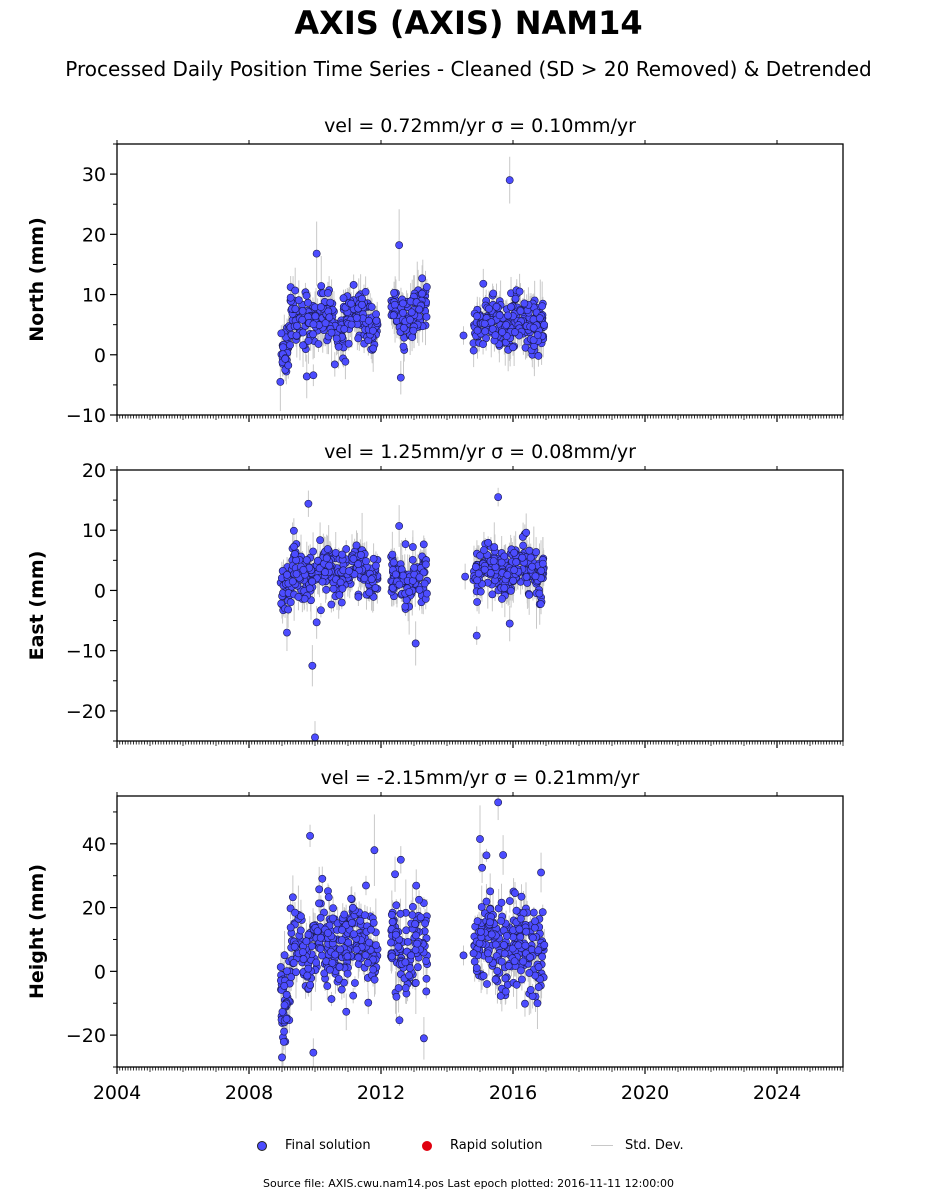 This screenshot has width=937, height=1200. I want to click on x-tick-label: 2024, so click(777, 1093).